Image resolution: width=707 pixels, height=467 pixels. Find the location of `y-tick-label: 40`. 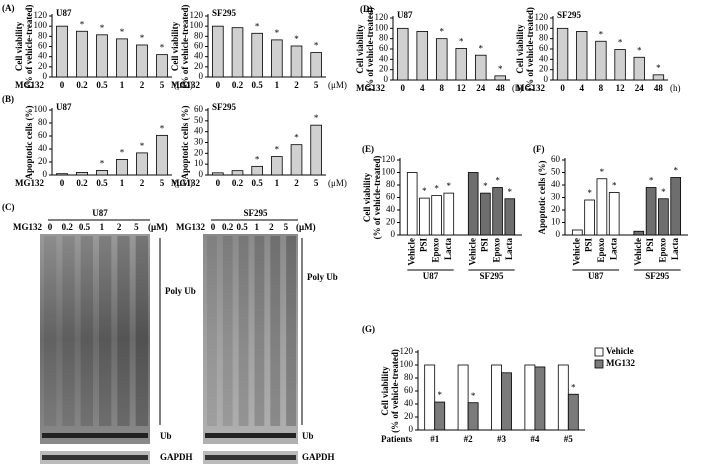

y-tick-label: 40 is located at coordinates (199, 56).